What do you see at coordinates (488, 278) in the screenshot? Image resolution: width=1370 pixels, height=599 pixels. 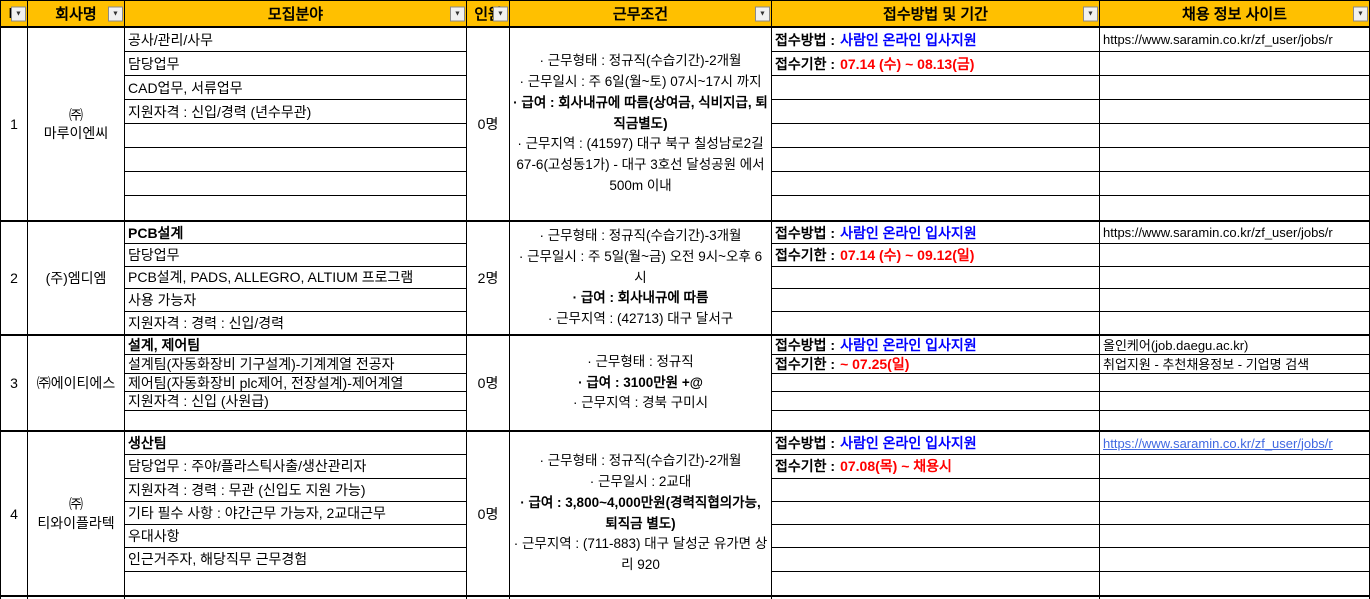 I see `headcount-cell: 2명` at bounding box center [488, 278].